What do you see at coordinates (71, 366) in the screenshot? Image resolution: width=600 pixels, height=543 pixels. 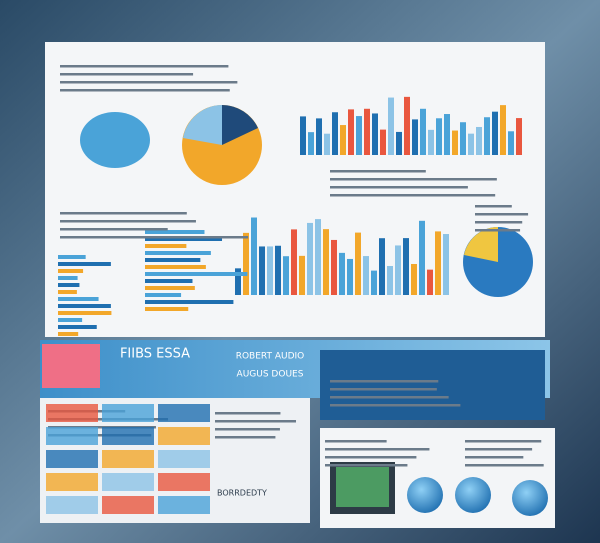 I see `pink-card` at bounding box center [71, 366].